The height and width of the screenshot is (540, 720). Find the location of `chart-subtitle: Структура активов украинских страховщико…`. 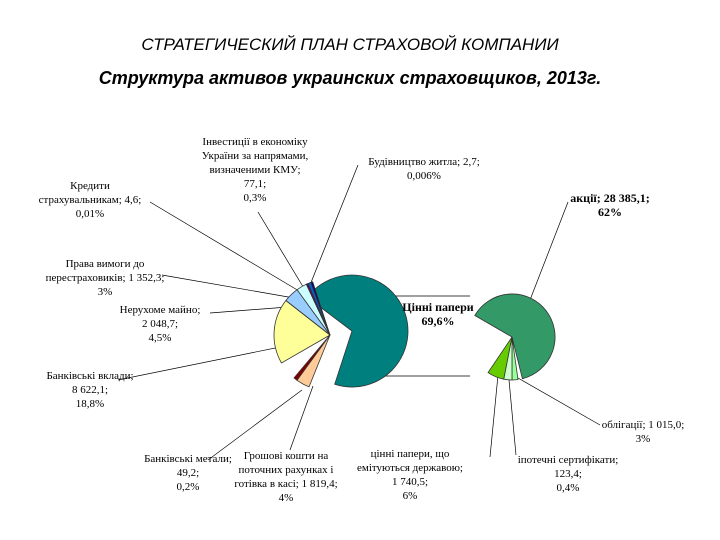

chart-subtitle: Структура активов украинских страховщико… is located at coordinates (350, 78).